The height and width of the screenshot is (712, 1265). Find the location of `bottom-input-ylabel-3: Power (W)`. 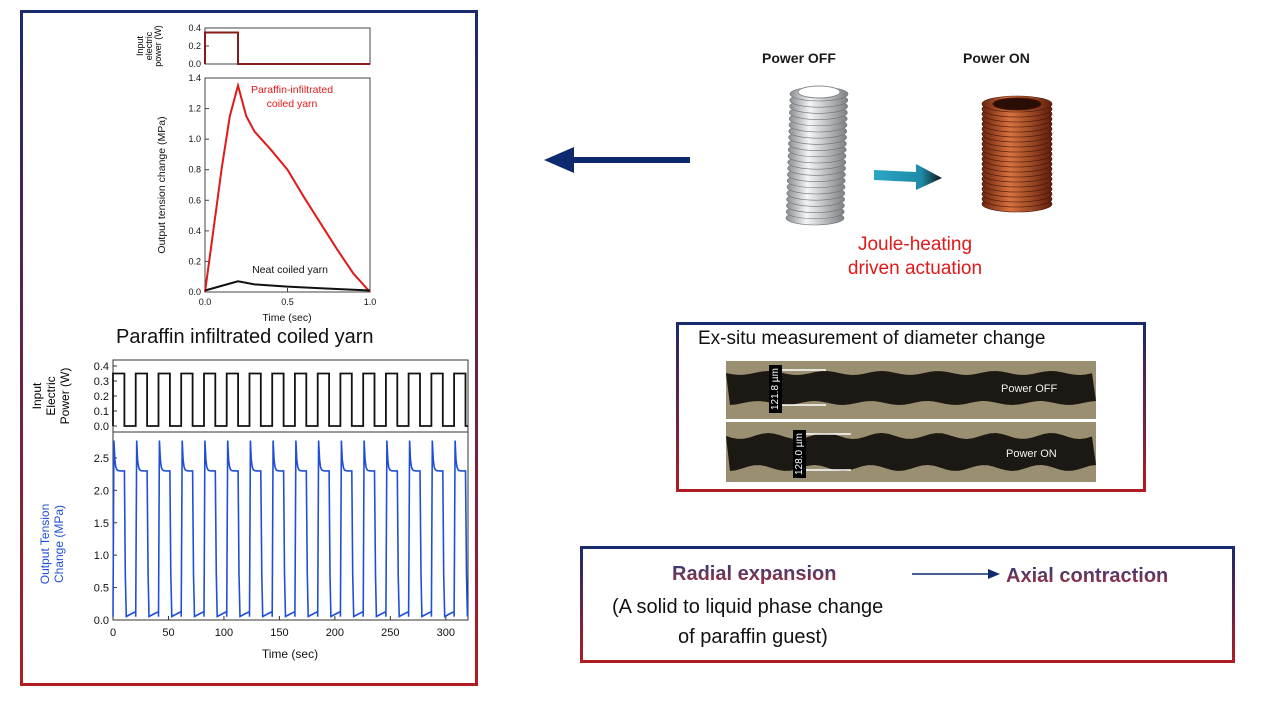

bottom-input-ylabel-3: Power (W) is located at coordinates (65, 396).